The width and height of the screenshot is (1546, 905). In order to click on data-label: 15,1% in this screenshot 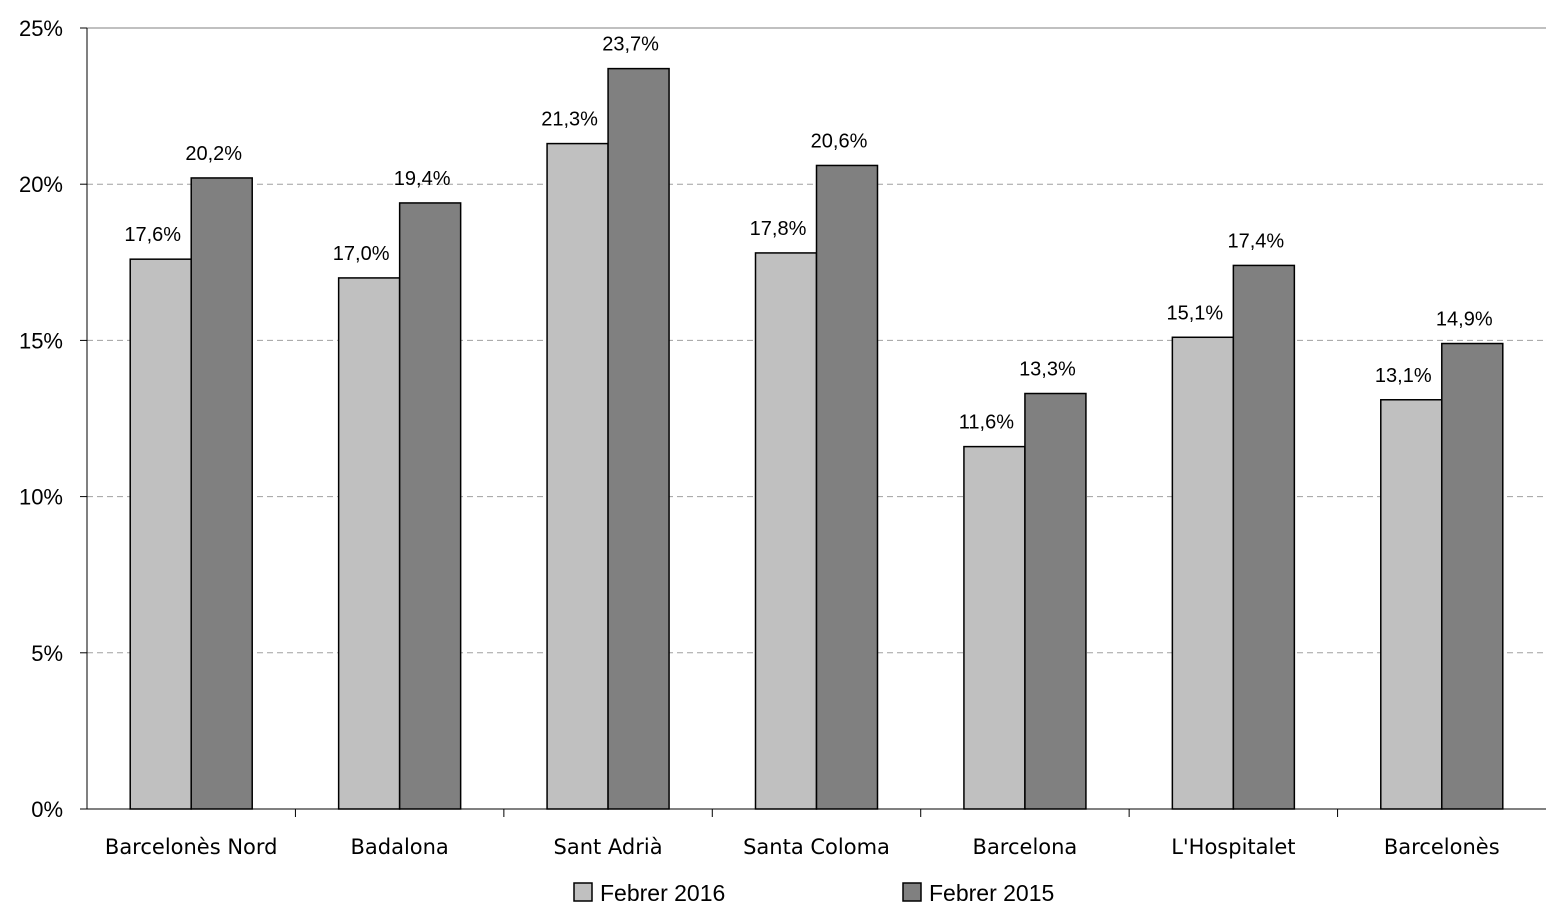, I will do `click(1194, 313)`.